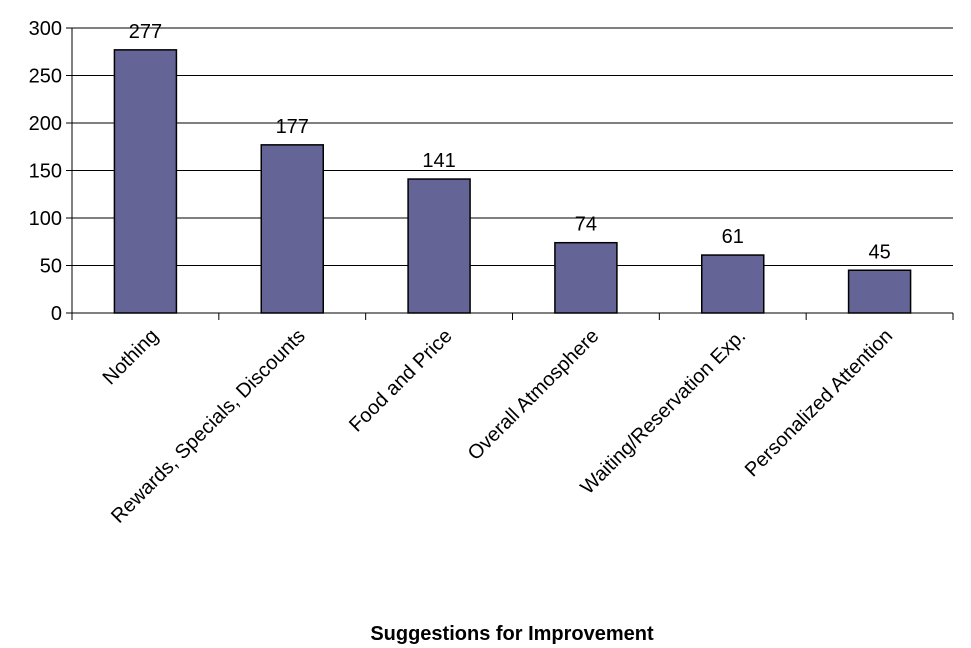  I want to click on category-label: Overall Atmosphere, so click(534, 395).